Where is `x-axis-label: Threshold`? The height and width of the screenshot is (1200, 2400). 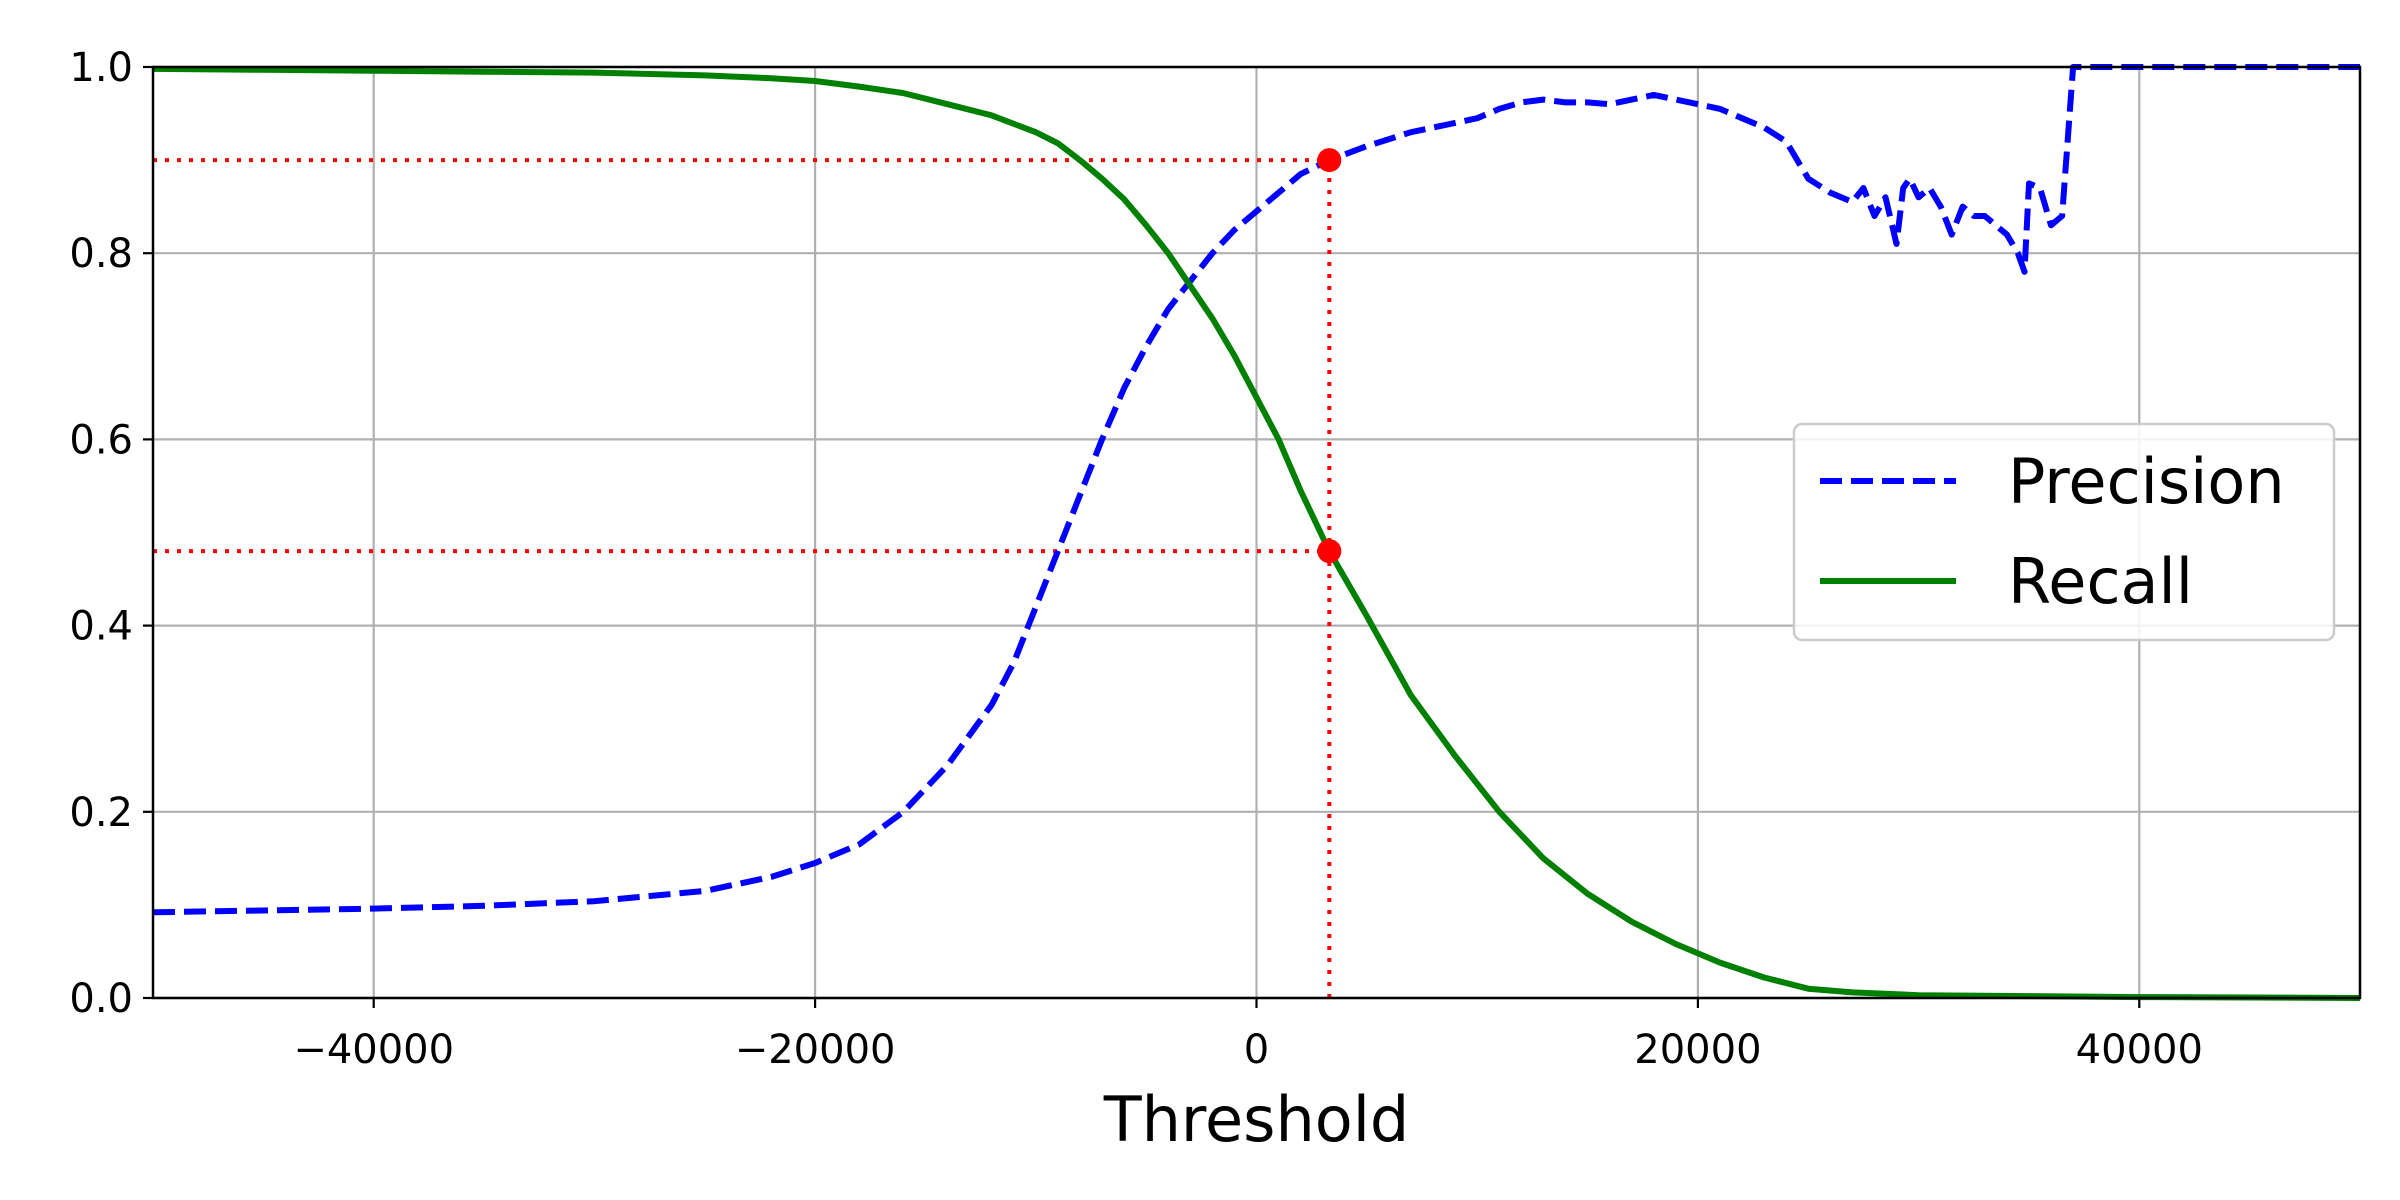
x-axis-label: Threshold is located at coordinates (1256, 1119).